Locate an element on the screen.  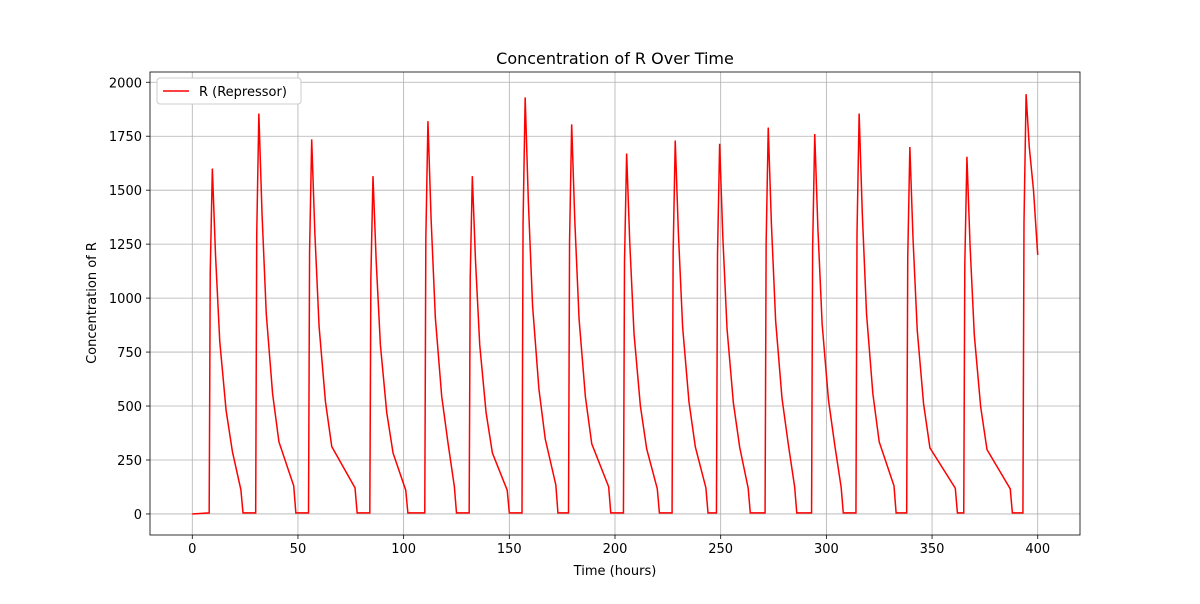
x-tick-label: 350 is located at coordinates (932, 549).